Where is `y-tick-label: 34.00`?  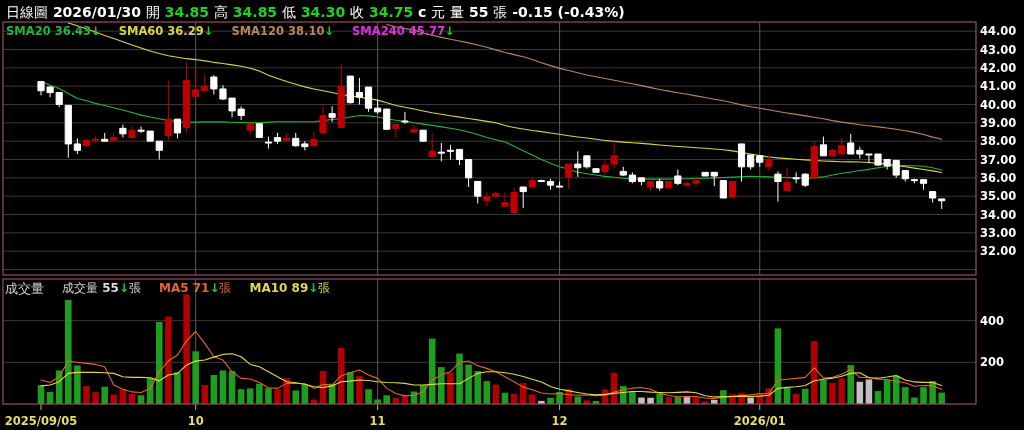
y-tick-label: 34.00 is located at coordinates (998, 214).